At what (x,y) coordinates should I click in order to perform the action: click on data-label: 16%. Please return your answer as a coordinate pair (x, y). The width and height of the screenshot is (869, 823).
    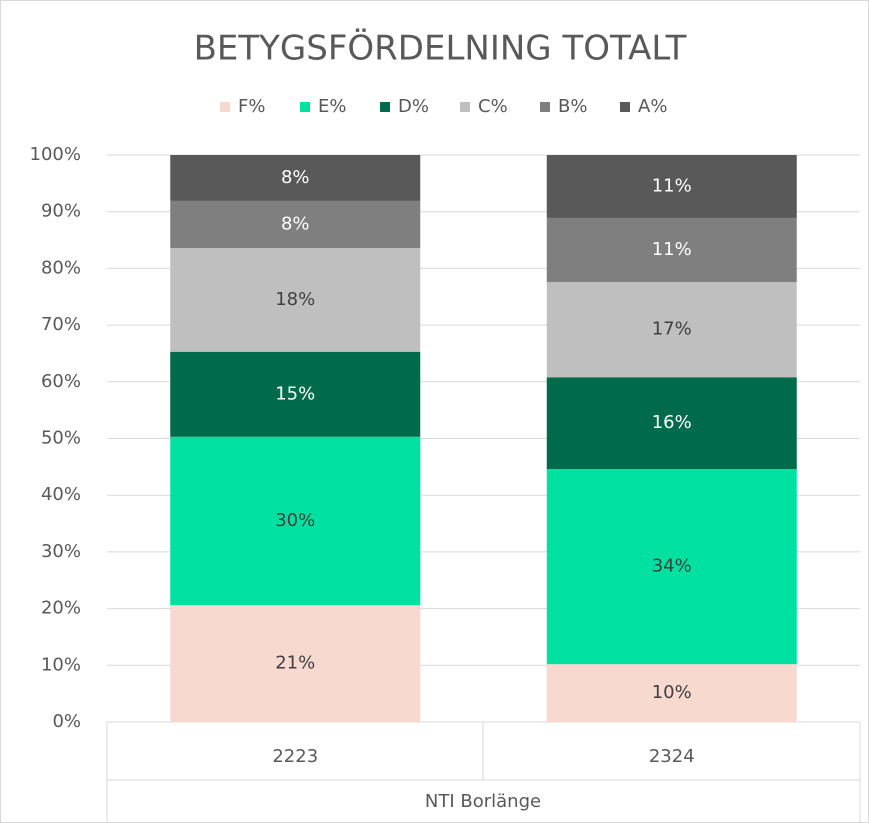
    Looking at the image, I should click on (672, 422).